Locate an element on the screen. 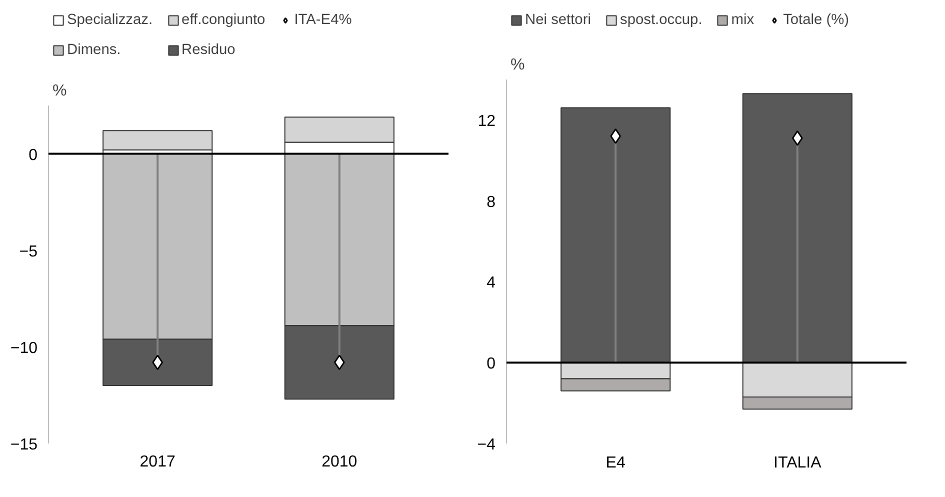 The height and width of the screenshot is (497, 945). legend-label: Totale (%) is located at coordinates (816, 20).